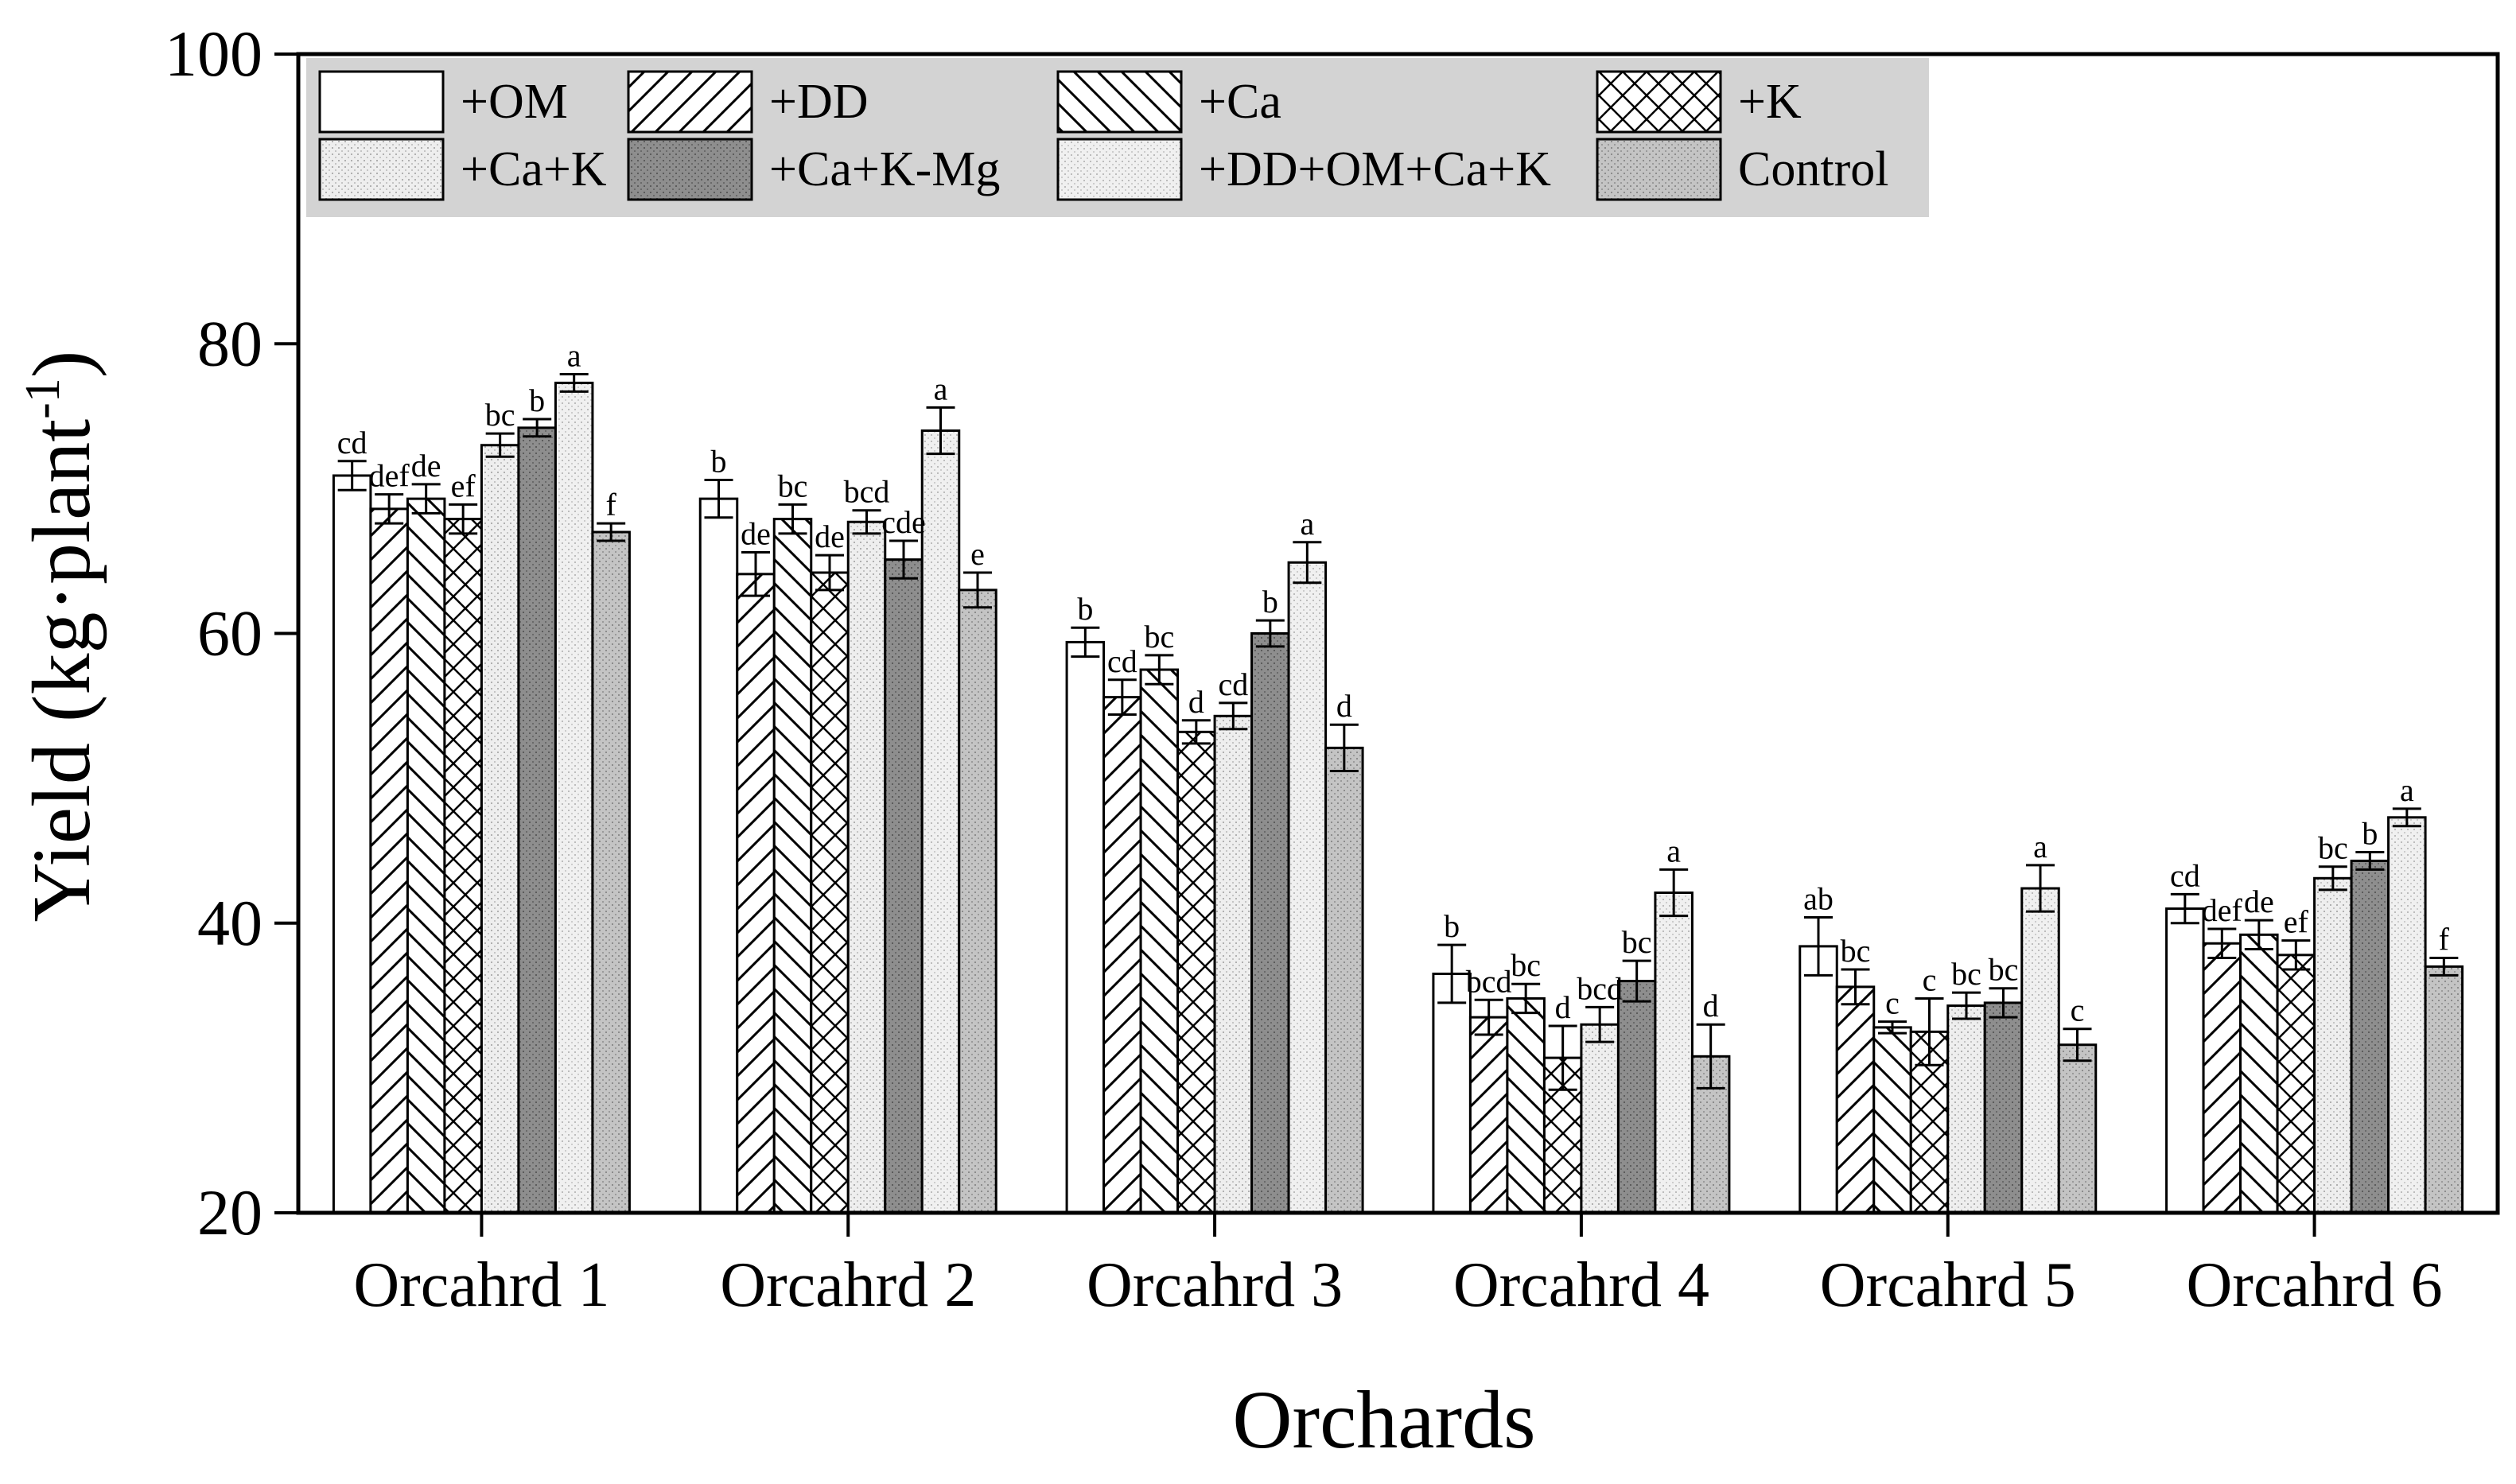 The image size is (2516, 1484). Describe the element at coordinates (1215, 1285) in the screenshot. I see `x-tick-label: Orcahrd 3` at that location.